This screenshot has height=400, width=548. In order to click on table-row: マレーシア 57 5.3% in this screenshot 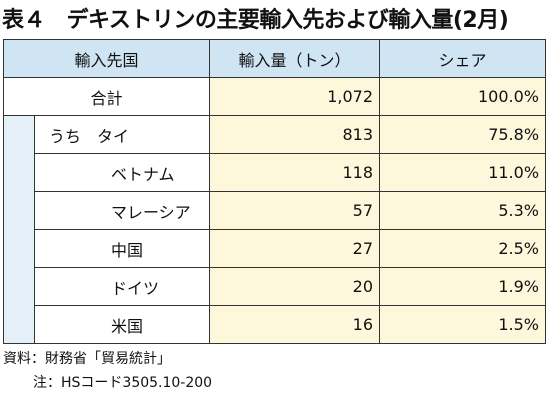, I will do `click(275, 210)`.